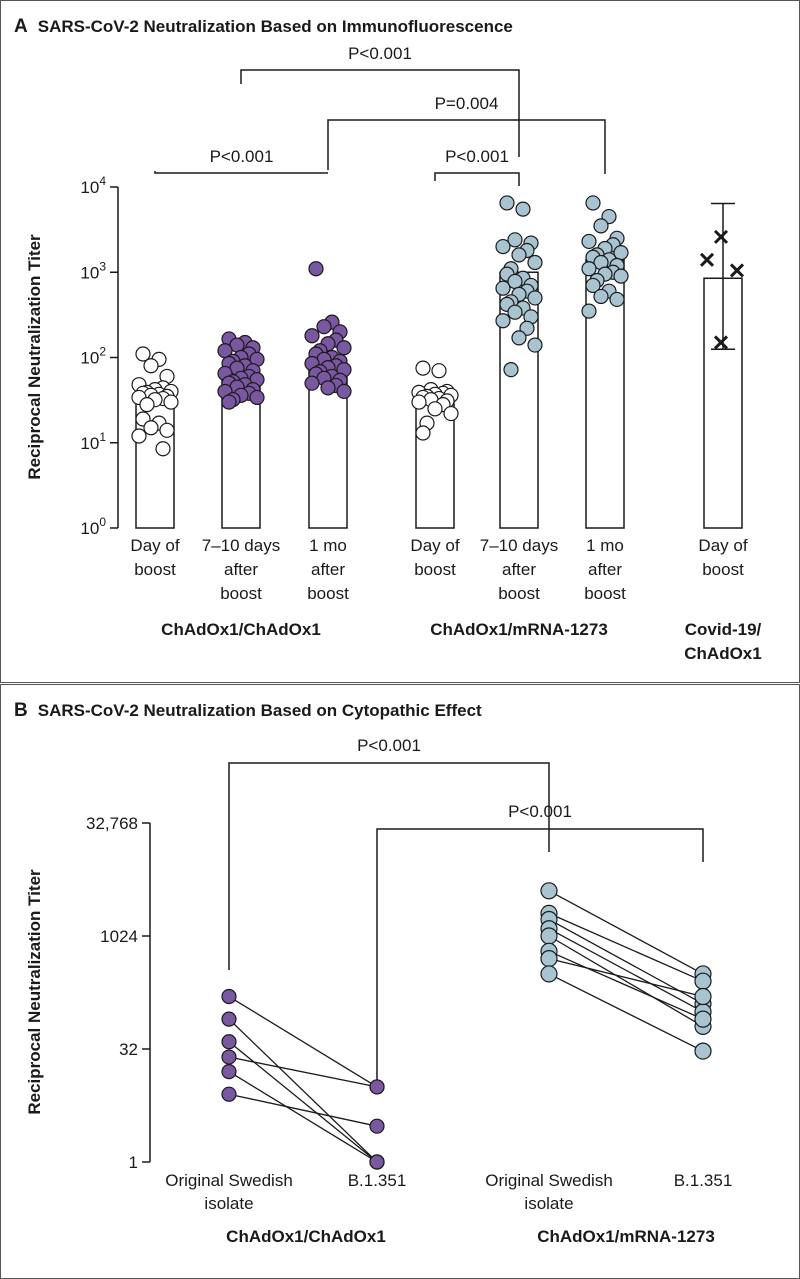 Image resolution: width=800 pixels, height=1279 pixels. Describe the element at coordinates (93, 185) in the screenshot. I see `y-tick-label: 10⁴` at that location.